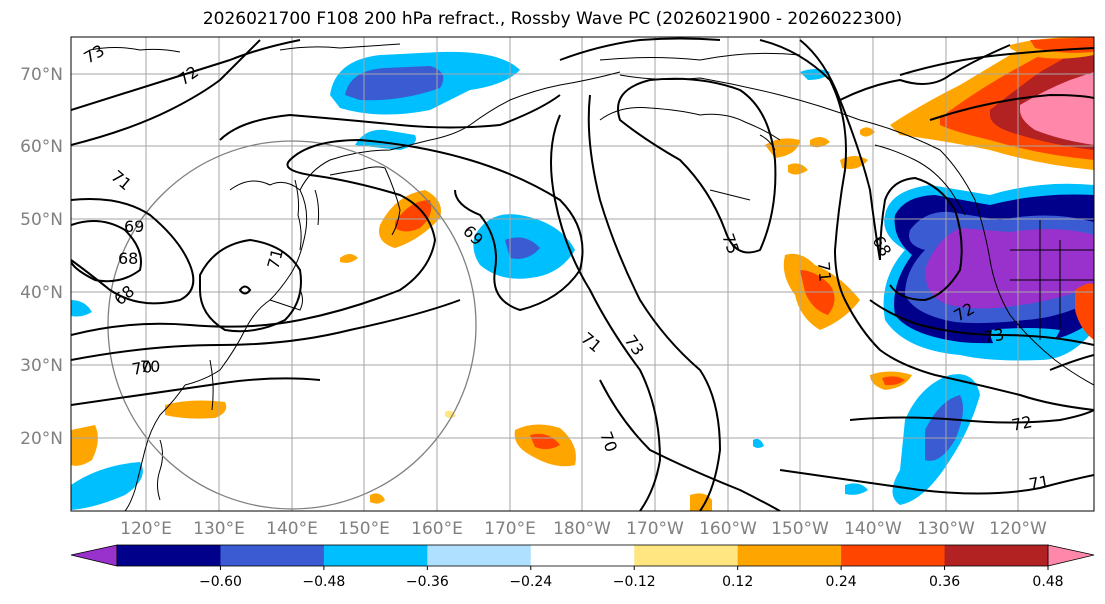 The width and height of the screenshot is (1105, 604). I want to click on lon-label: 160°W, so click(728, 529).